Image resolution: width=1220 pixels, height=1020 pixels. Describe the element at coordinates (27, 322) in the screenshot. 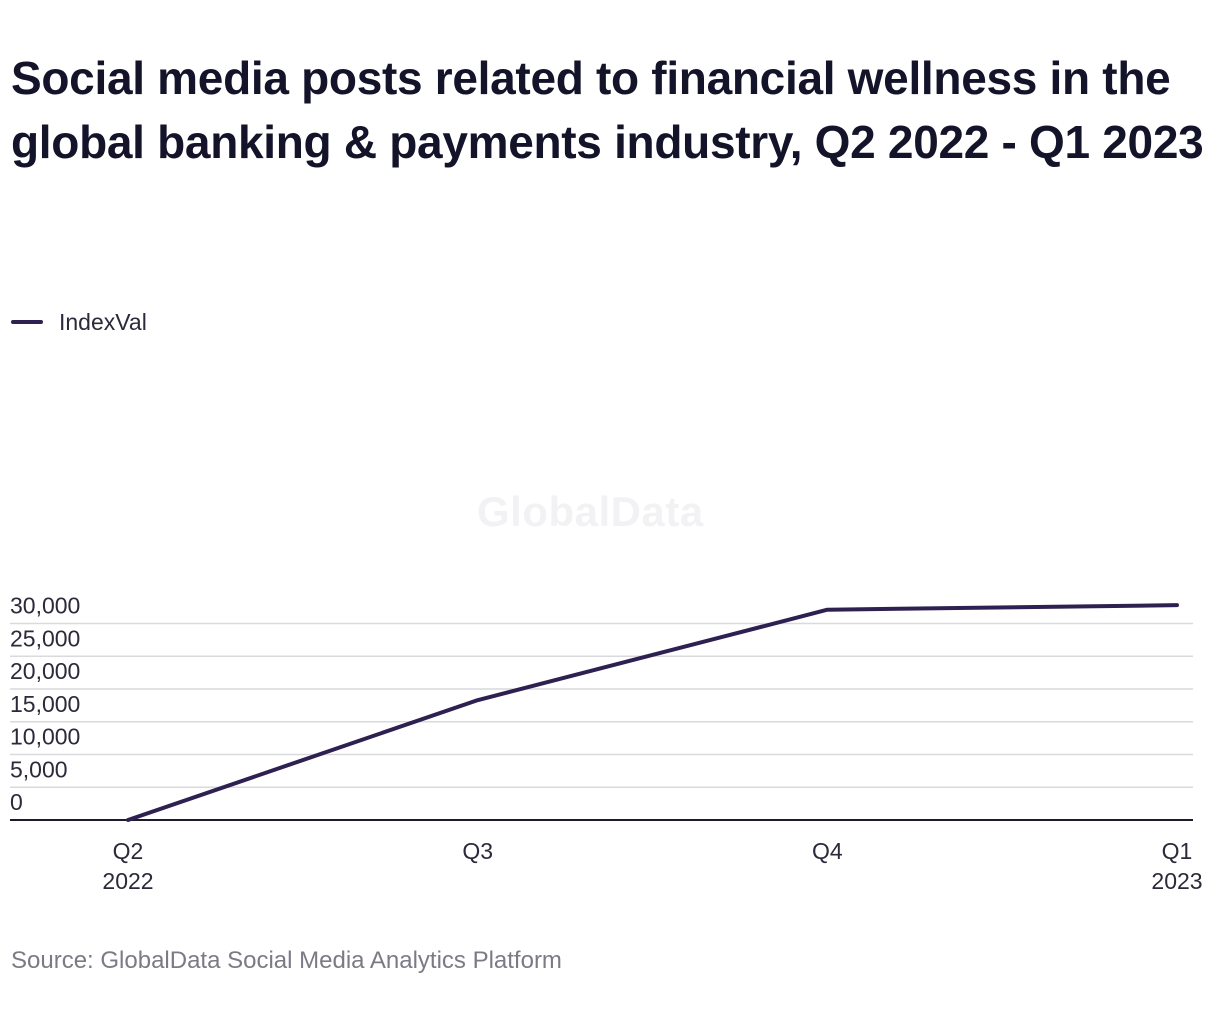

I see `legend-swatch` at that location.